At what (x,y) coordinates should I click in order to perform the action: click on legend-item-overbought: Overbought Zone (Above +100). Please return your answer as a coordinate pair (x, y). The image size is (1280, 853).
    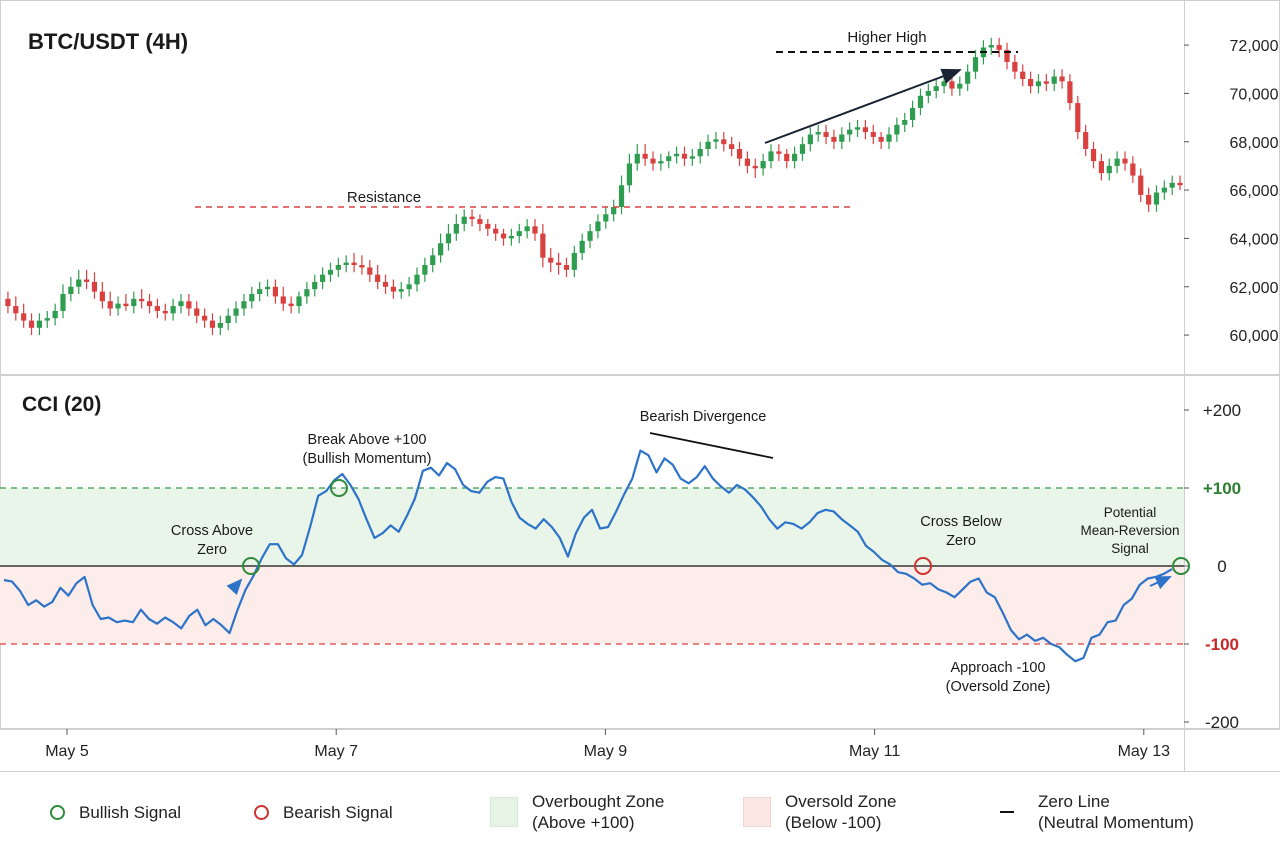
    Looking at the image, I should click on (577, 812).